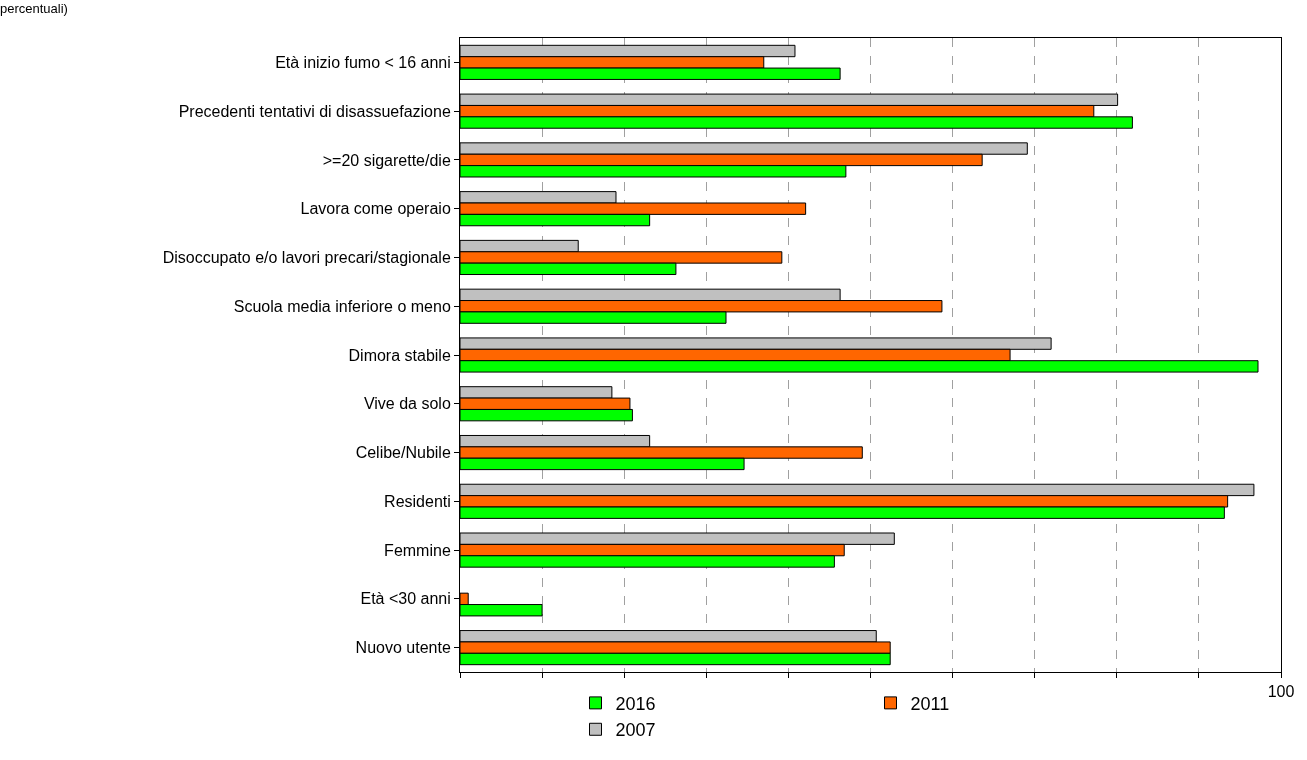  I want to click on y-tick-label: Età inizio fumo < 16 anni, so click(363, 62).